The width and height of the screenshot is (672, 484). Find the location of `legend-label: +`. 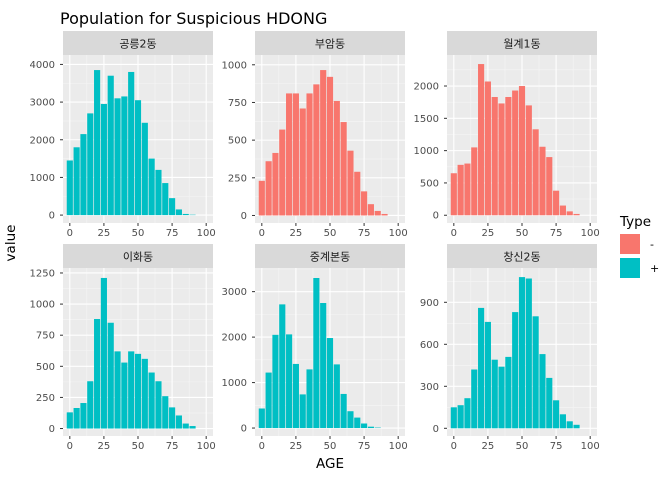

legend-label: + is located at coordinates (654, 268).